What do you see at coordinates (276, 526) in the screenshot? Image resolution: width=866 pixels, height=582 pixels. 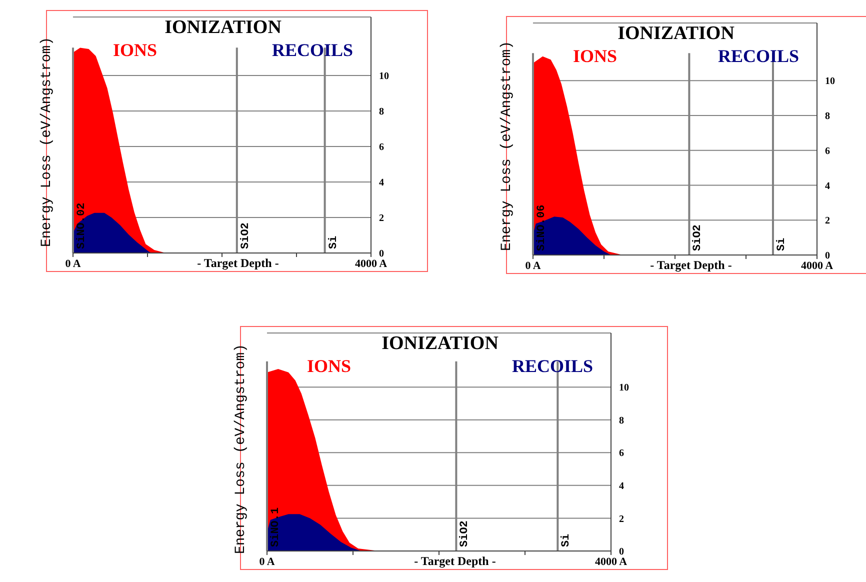 I see `ref-line-label: SiNO.1` at bounding box center [276, 526].